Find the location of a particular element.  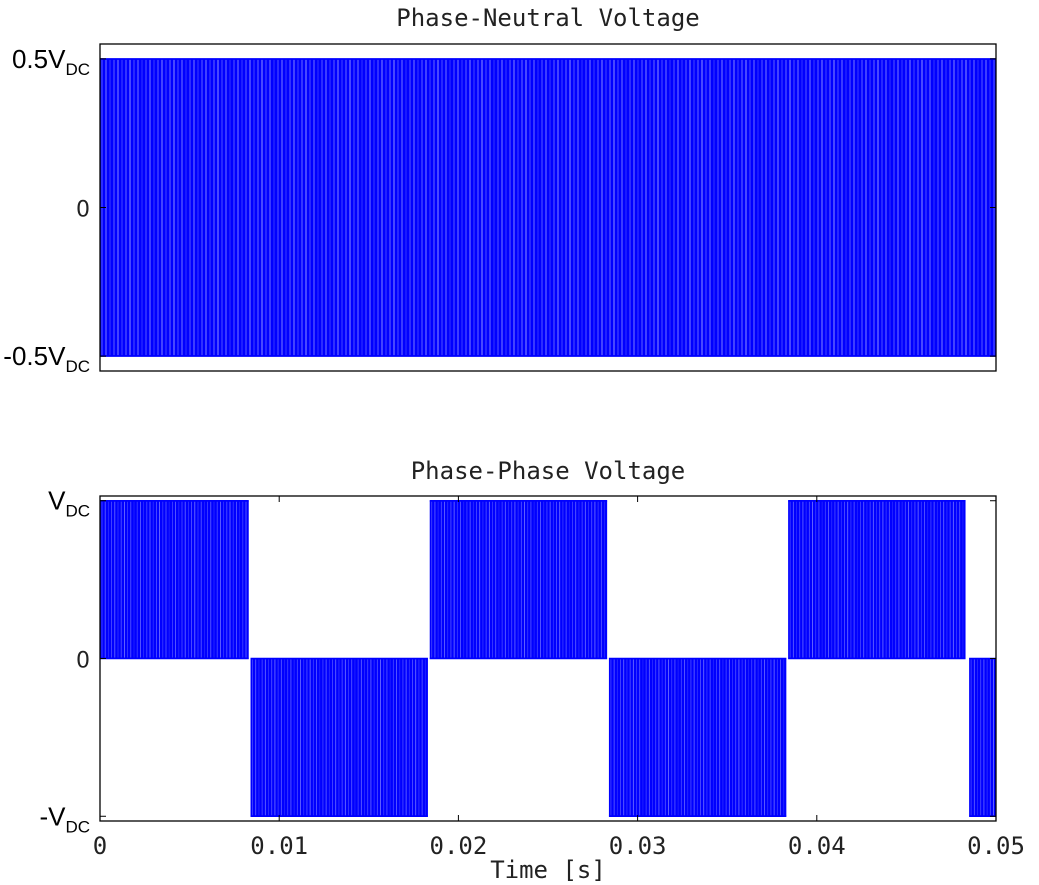

chart-title: Phase-Phase Voltage is located at coordinates (548, 471).